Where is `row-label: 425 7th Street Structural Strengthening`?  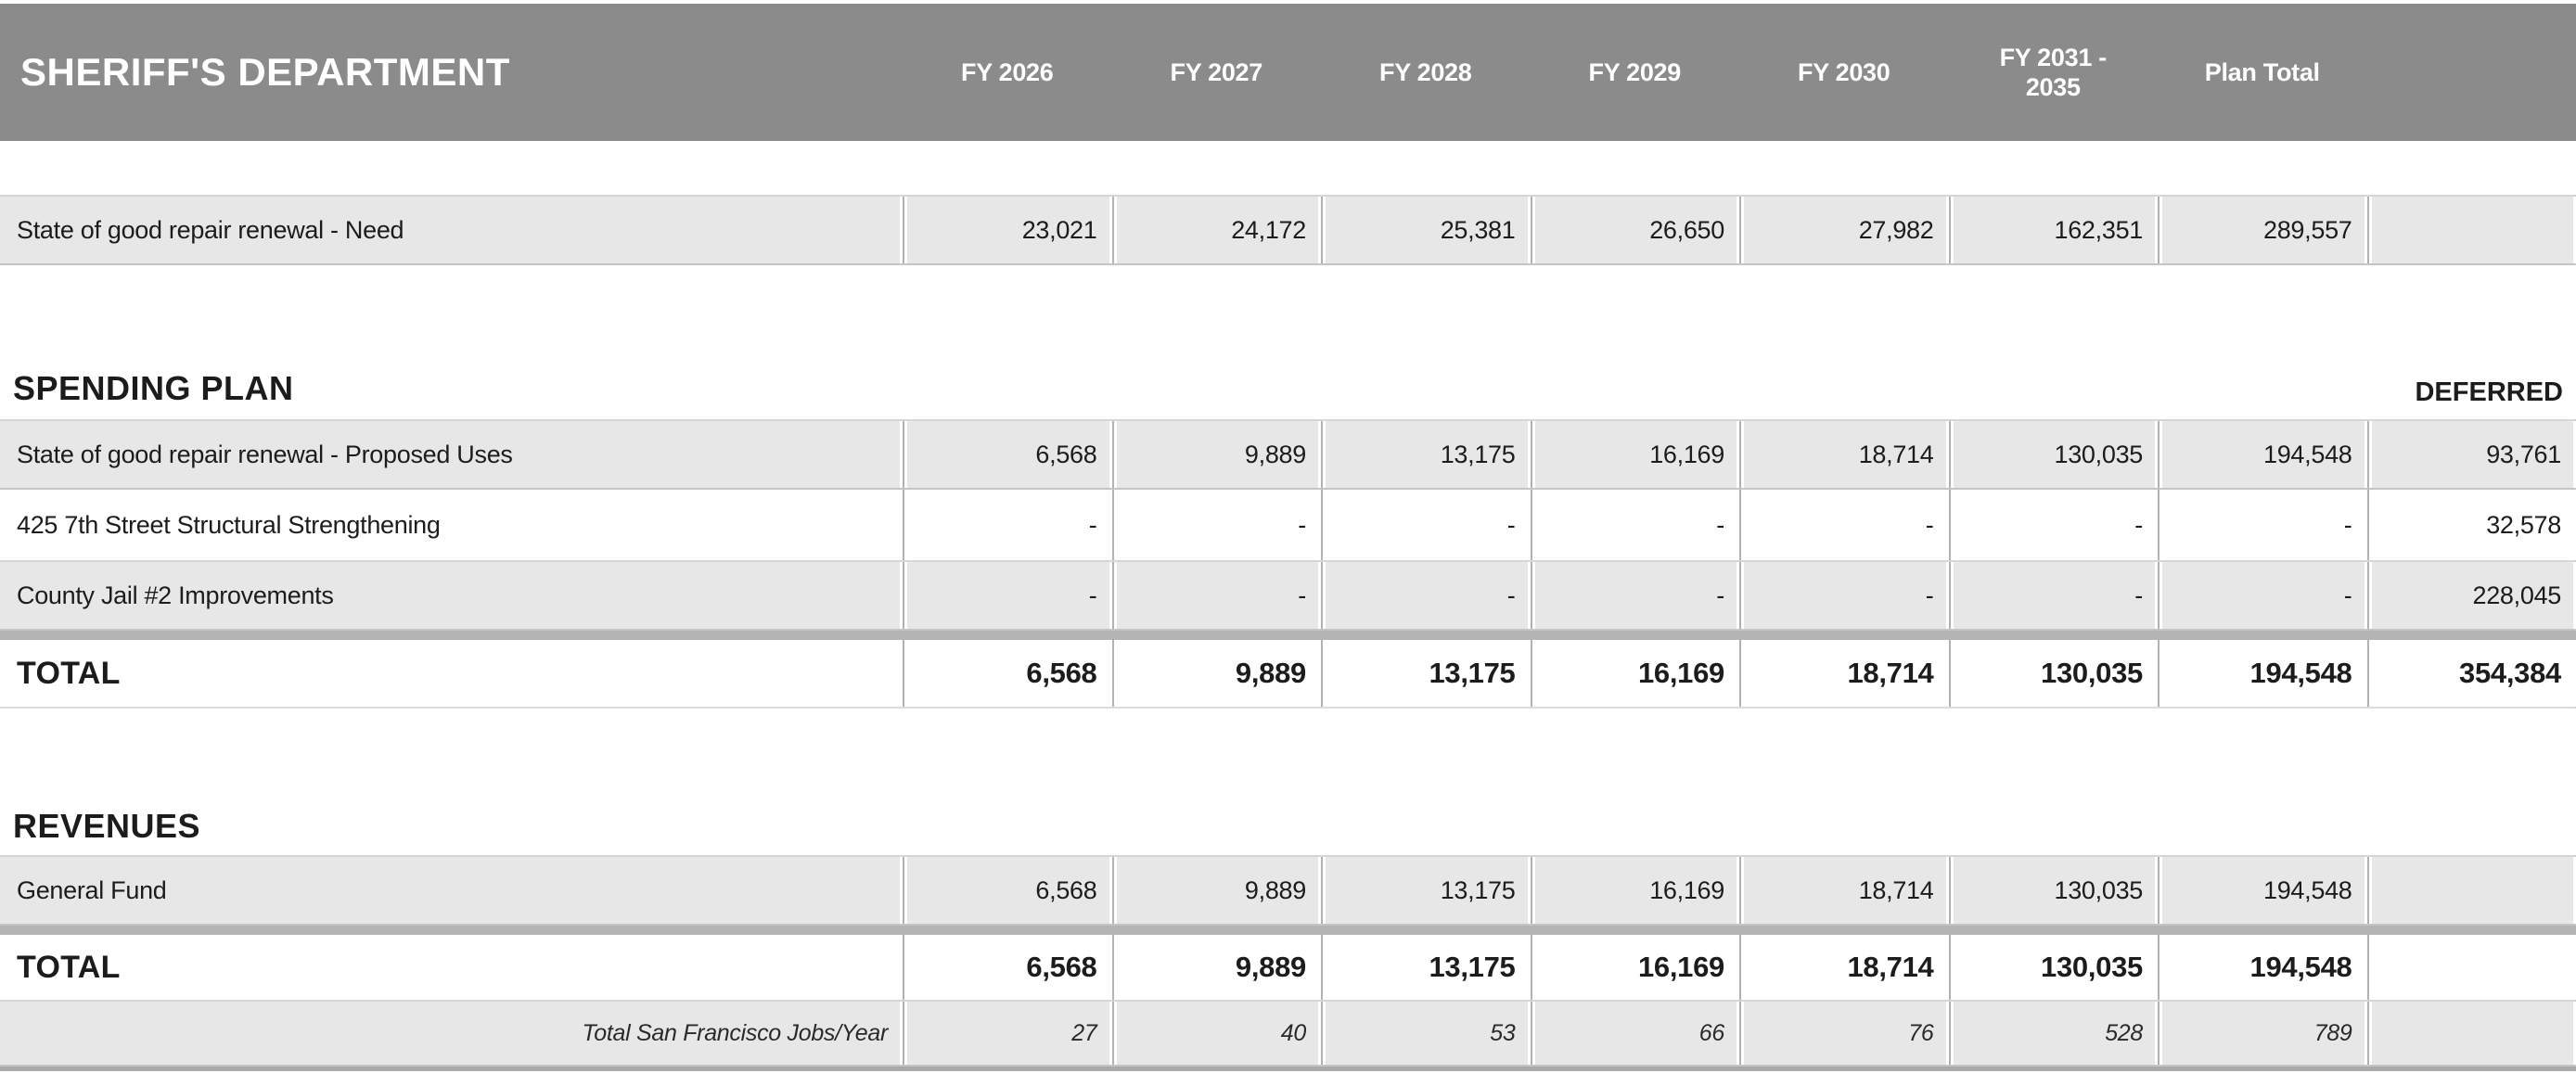 row-label: 425 7th Street Structural Strengthening is located at coordinates (451, 525).